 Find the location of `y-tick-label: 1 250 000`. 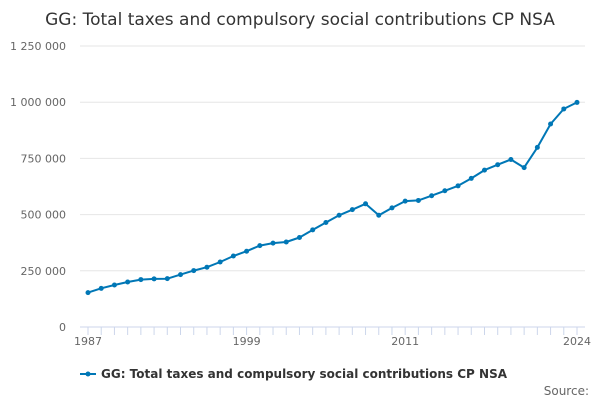

y-tick-label: 1 250 000 is located at coordinates (38, 46).